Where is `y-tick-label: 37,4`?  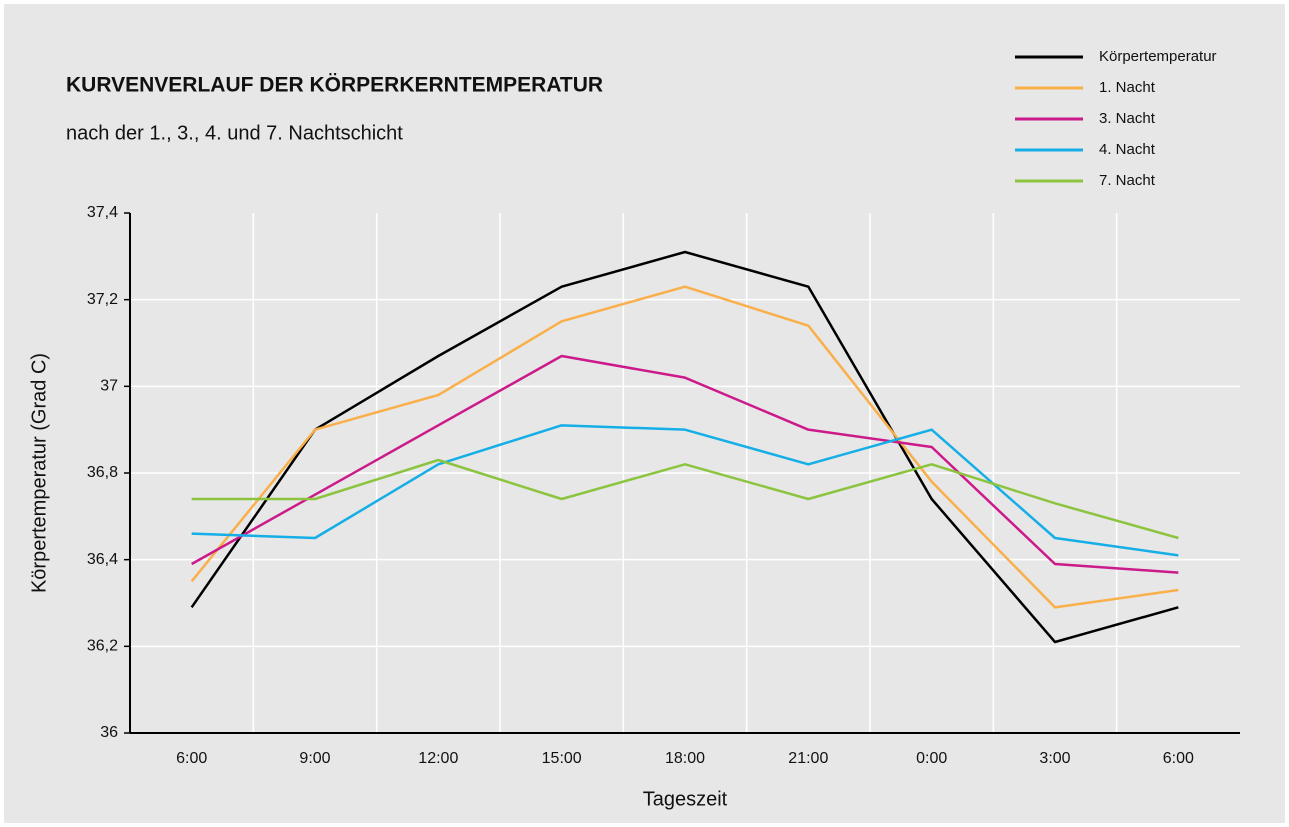
y-tick-label: 37,4 is located at coordinates (102, 212).